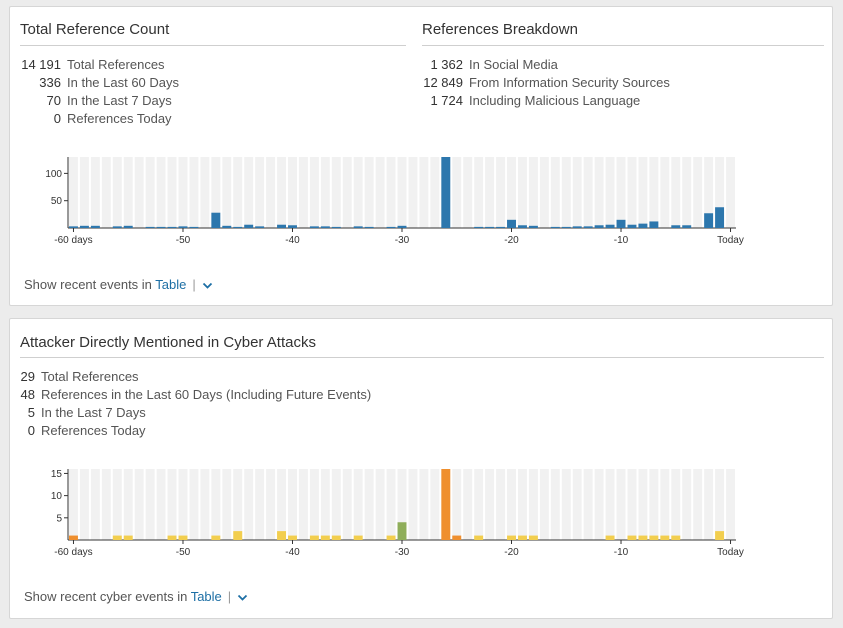  What do you see at coordinates (118, 285) in the screenshot?
I see `recent-events-footer: Show recent events in Table |` at bounding box center [118, 285].